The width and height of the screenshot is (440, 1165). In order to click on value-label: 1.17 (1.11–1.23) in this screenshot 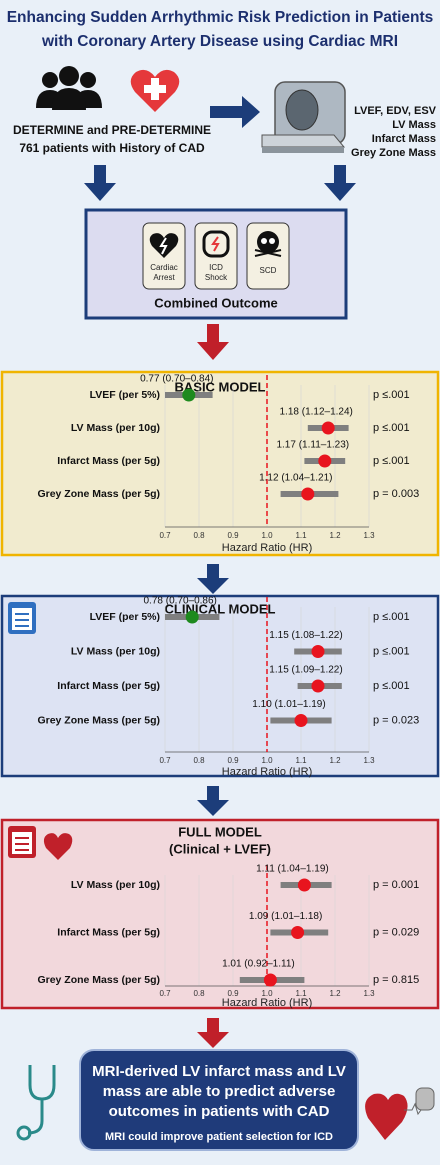, I will do `click(312, 445)`.